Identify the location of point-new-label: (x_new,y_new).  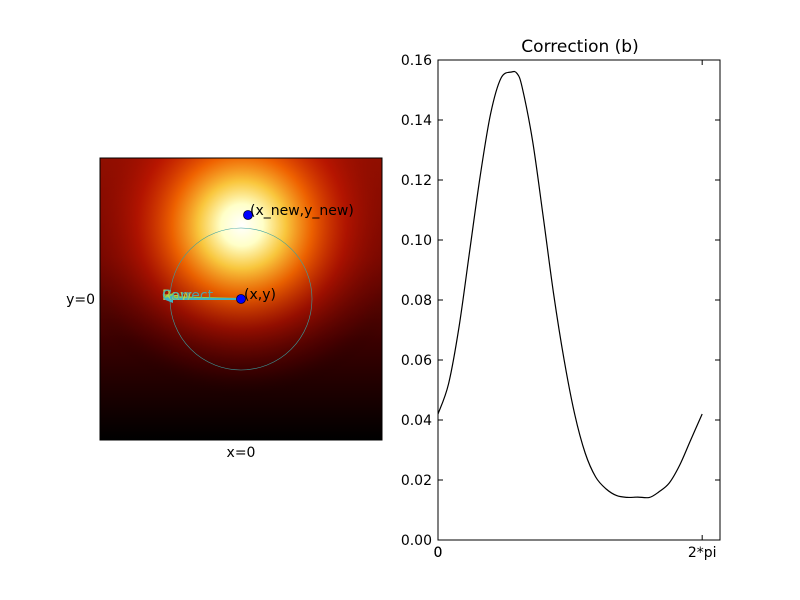
(302, 211).